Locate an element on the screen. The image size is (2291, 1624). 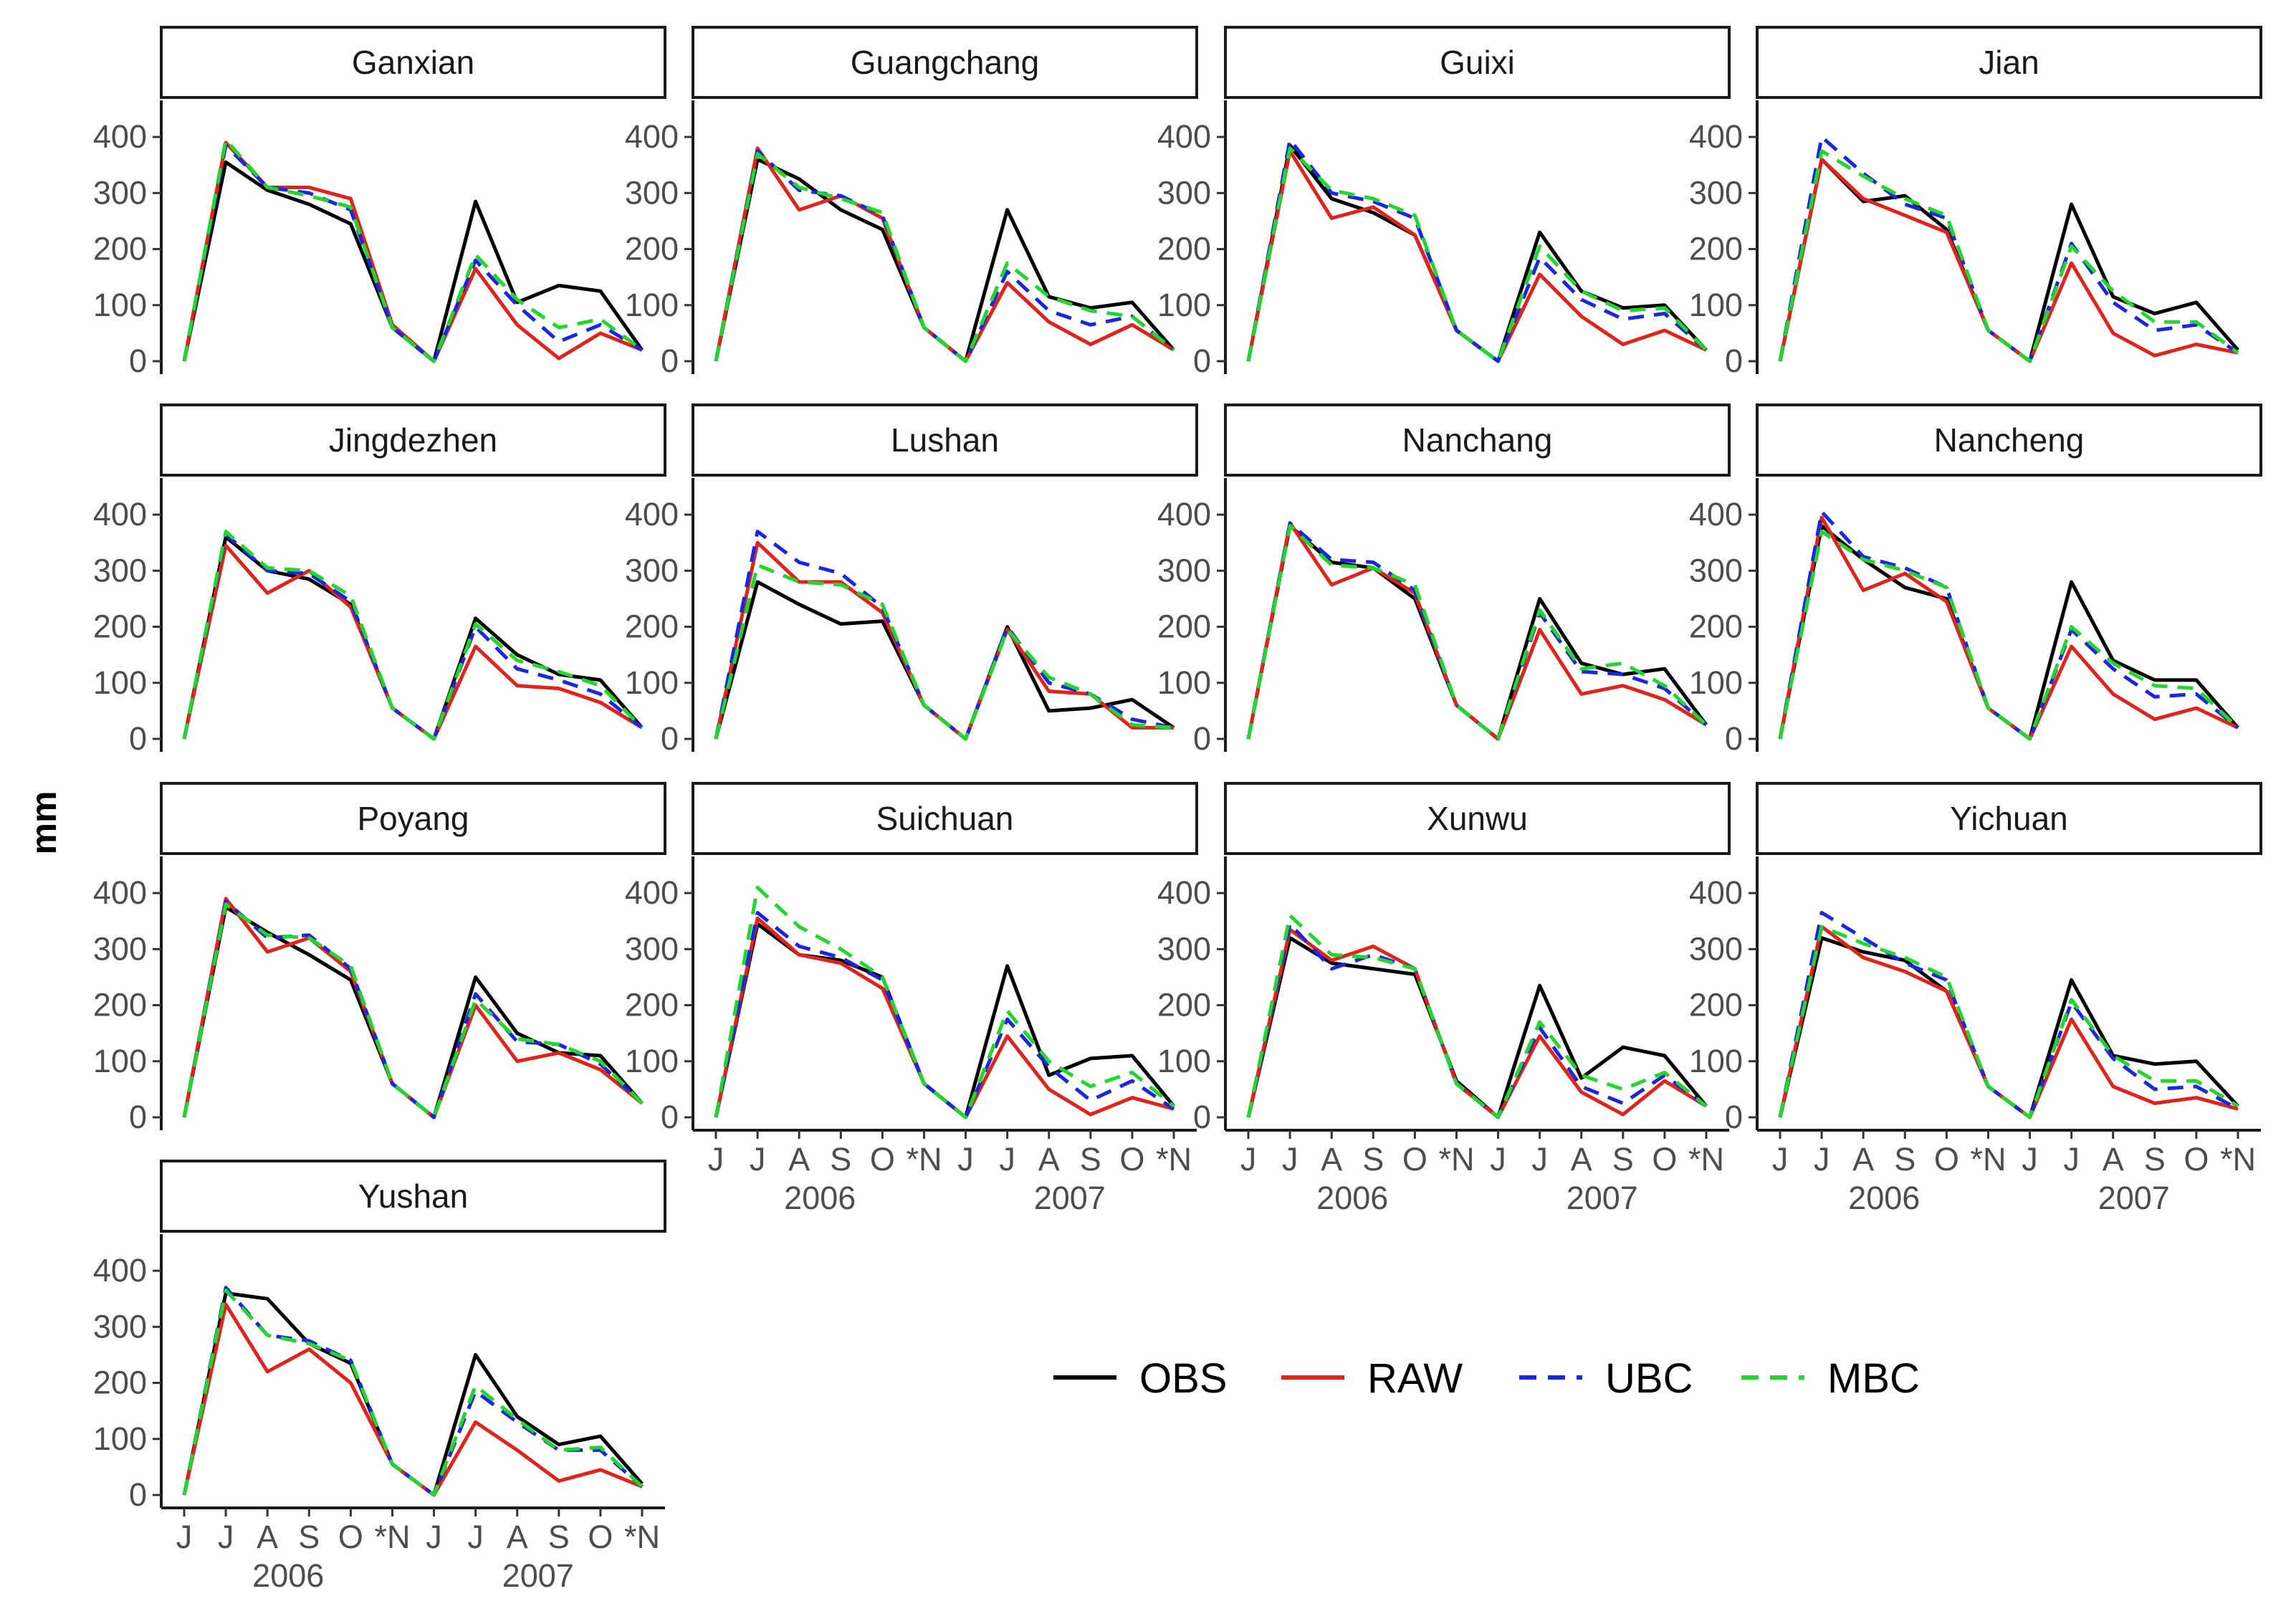
strip-nanchang is located at coordinates (1477, 440).